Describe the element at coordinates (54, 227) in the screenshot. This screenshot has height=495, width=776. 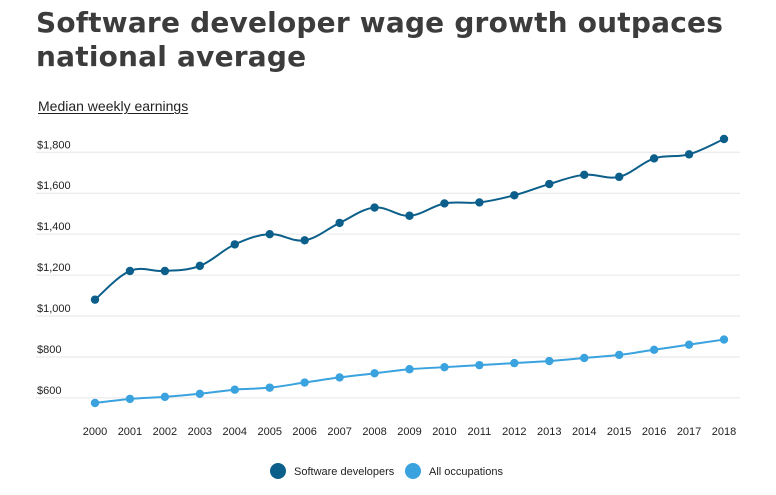
I see `y-tick-label: $1,400` at that location.